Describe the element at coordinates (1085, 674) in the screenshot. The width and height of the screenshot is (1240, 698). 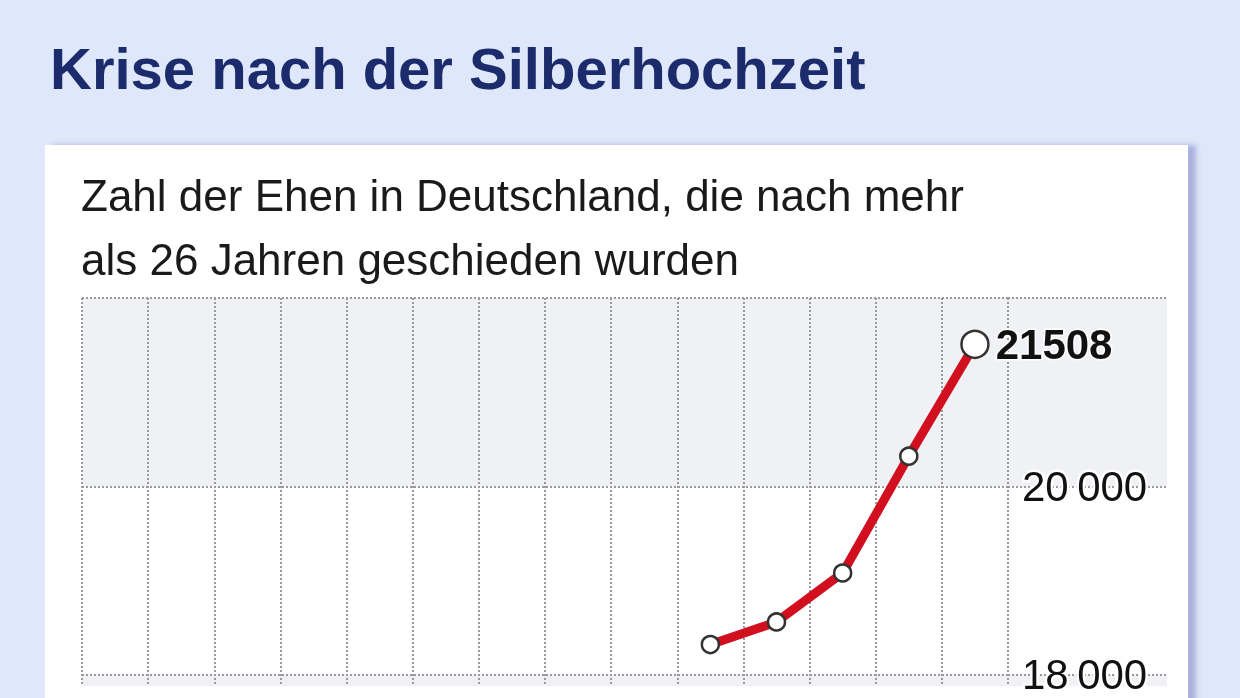
I see `y-tick-label: 18 000` at that location.